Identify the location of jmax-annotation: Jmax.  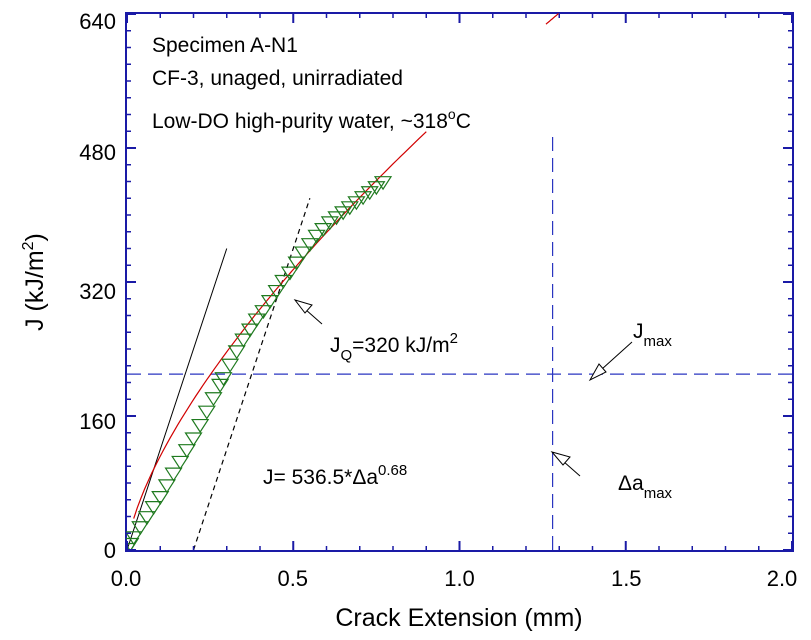
(652, 335).